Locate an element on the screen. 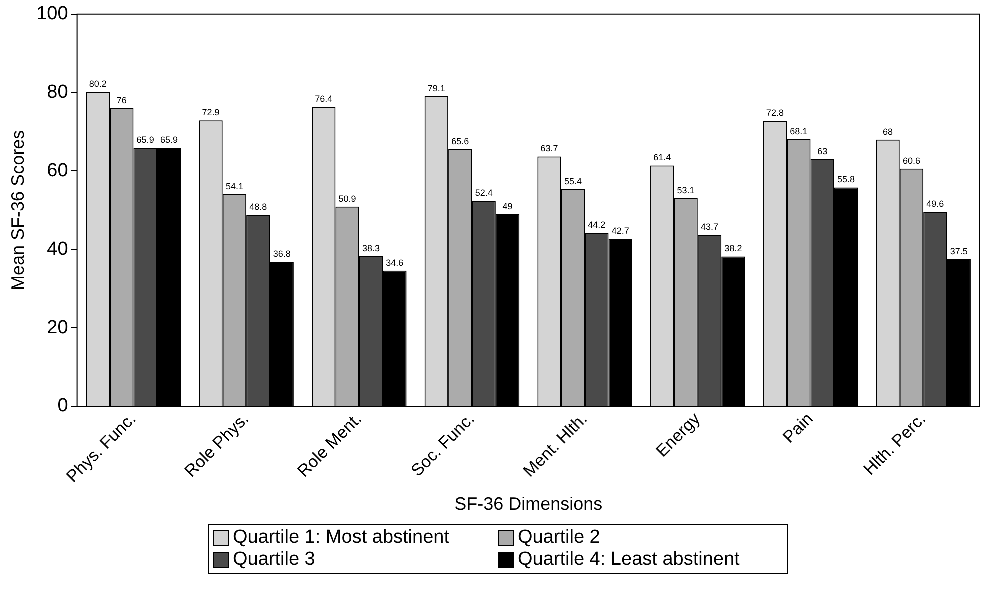  data-label: 63.7 is located at coordinates (549, 149).